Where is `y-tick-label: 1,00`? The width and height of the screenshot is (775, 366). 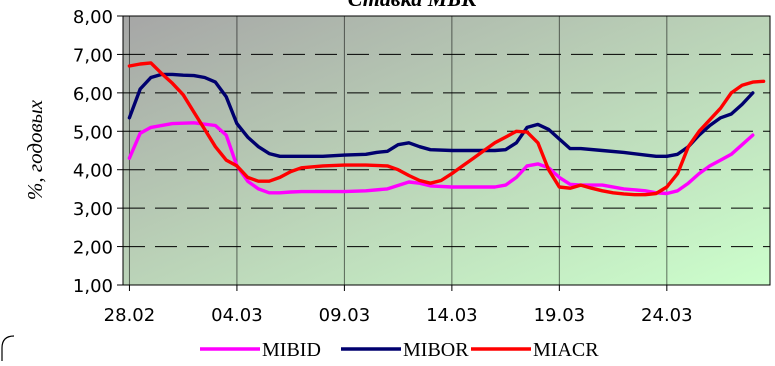 y-tick-label: 1,00 is located at coordinates (93, 286).